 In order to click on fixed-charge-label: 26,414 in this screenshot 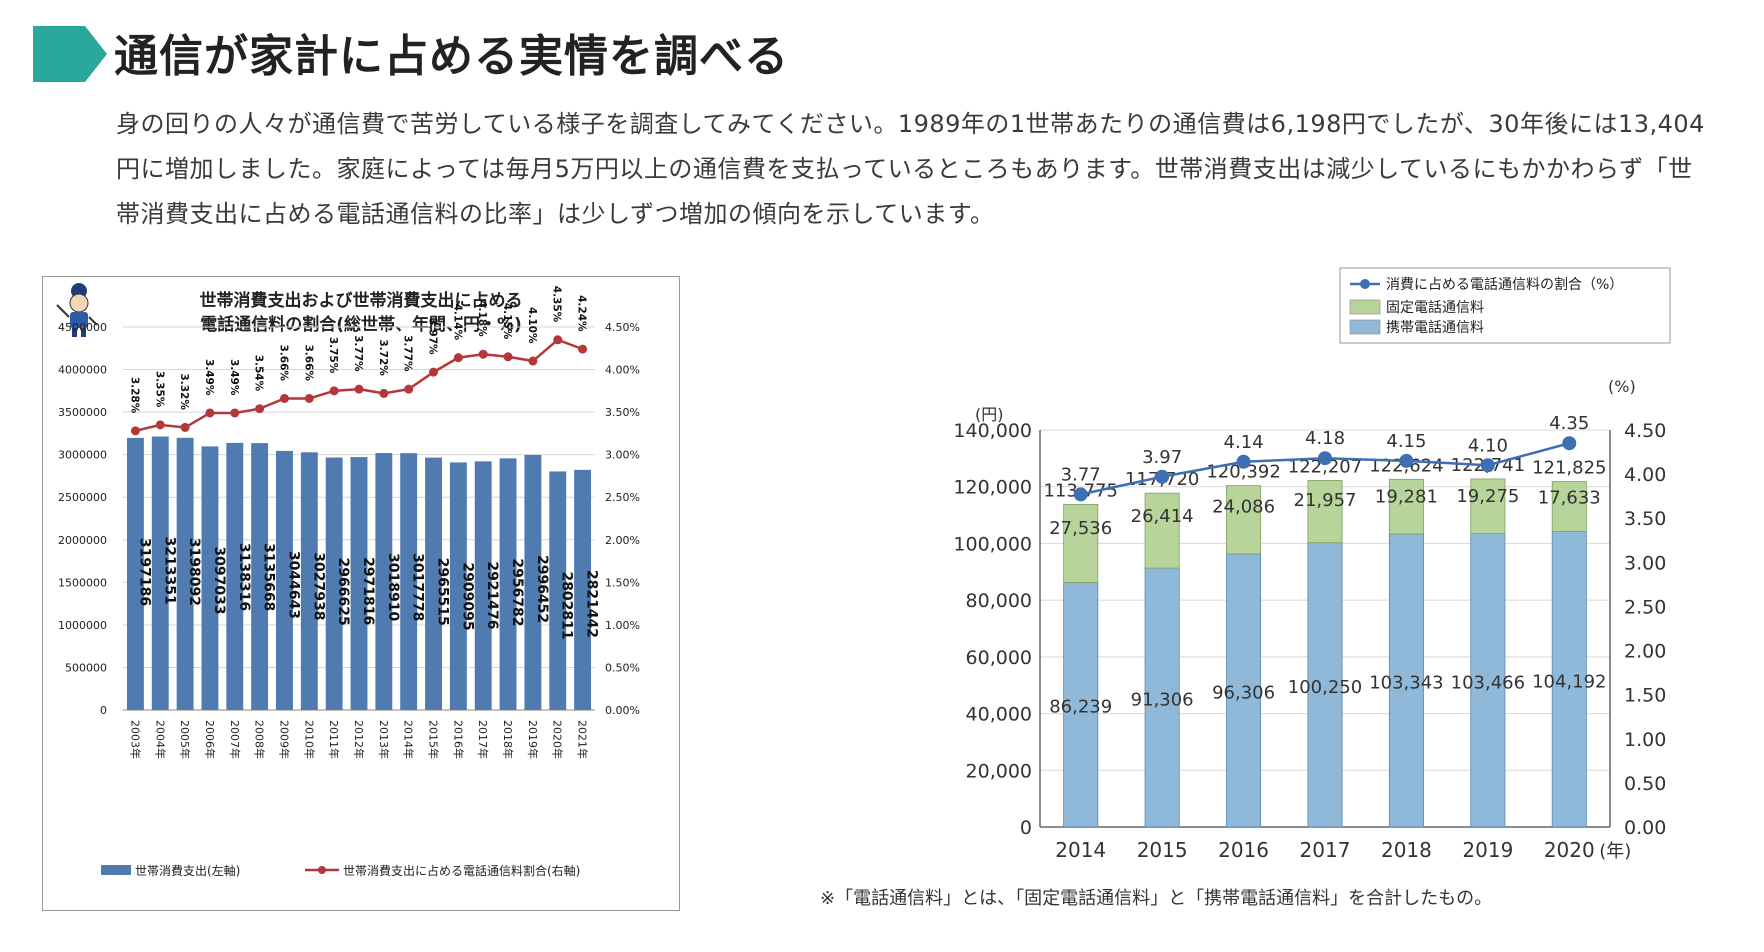, I will do `click(1162, 516)`.